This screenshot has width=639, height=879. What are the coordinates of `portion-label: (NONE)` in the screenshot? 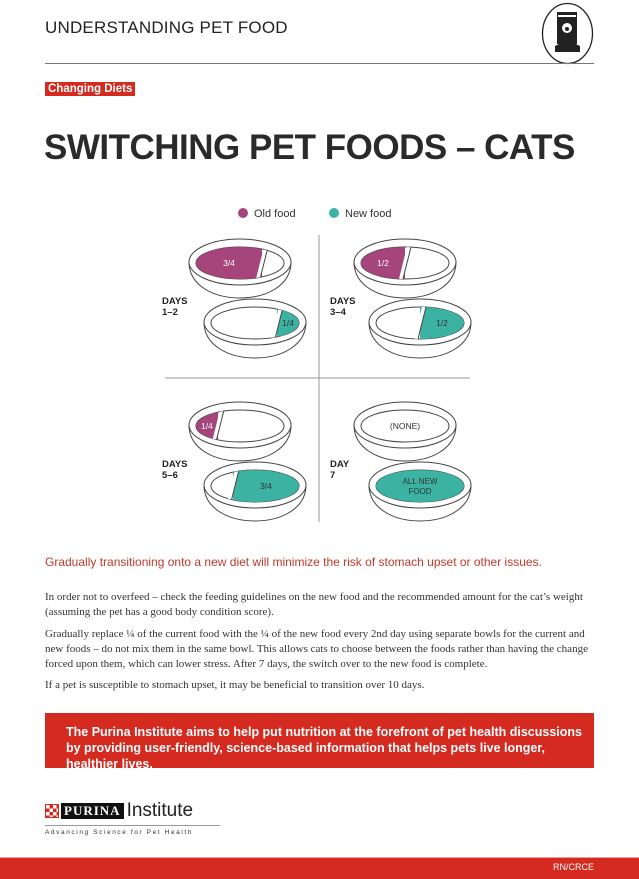 It's located at (405, 426).